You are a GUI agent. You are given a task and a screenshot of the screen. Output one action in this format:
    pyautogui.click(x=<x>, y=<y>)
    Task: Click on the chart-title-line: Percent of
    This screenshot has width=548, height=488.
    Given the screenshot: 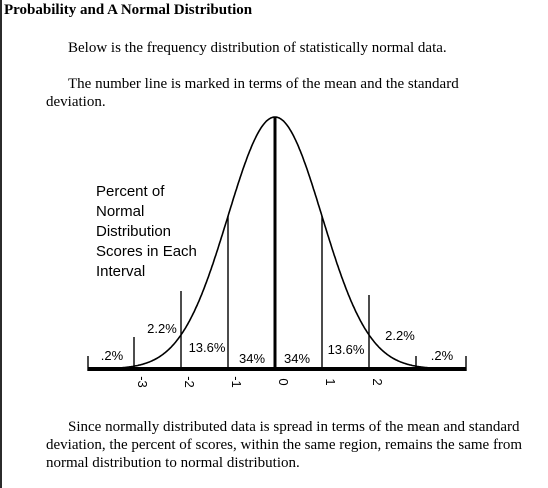 What is the action you would take?
    pyautogui.click(x=130, y=191)
    